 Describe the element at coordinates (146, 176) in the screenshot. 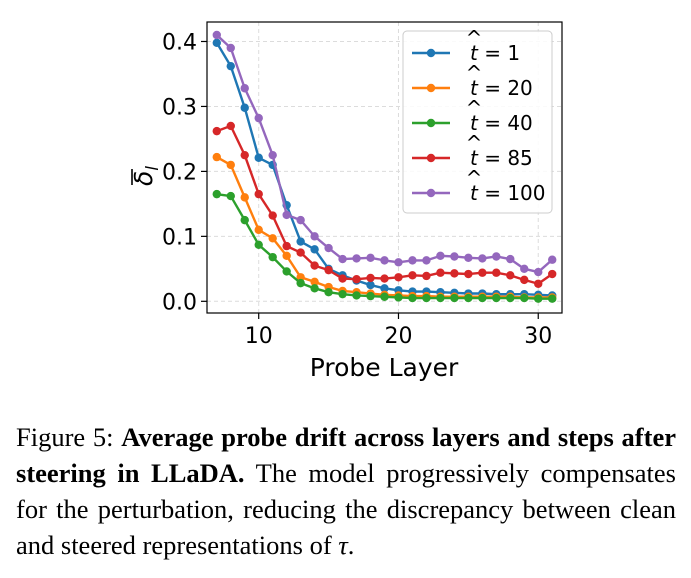

I see `y-axis-label: δl` at that location.